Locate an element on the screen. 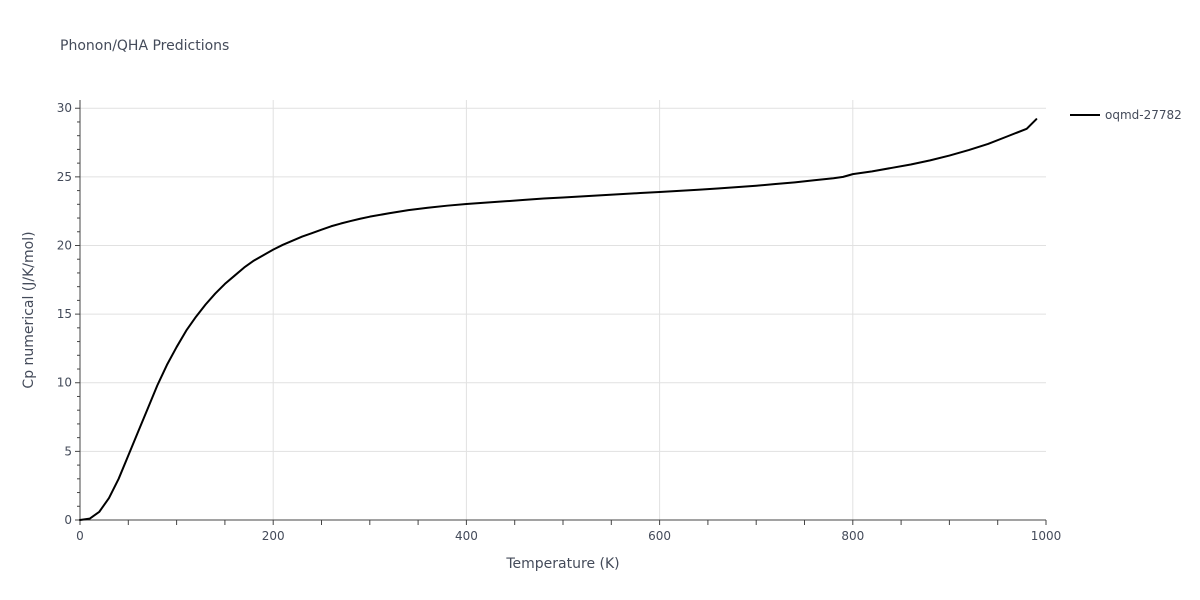 The height and width of the screenshot is (600, 1200). y-tick-label: 25 is located at coordinates (64, 177).